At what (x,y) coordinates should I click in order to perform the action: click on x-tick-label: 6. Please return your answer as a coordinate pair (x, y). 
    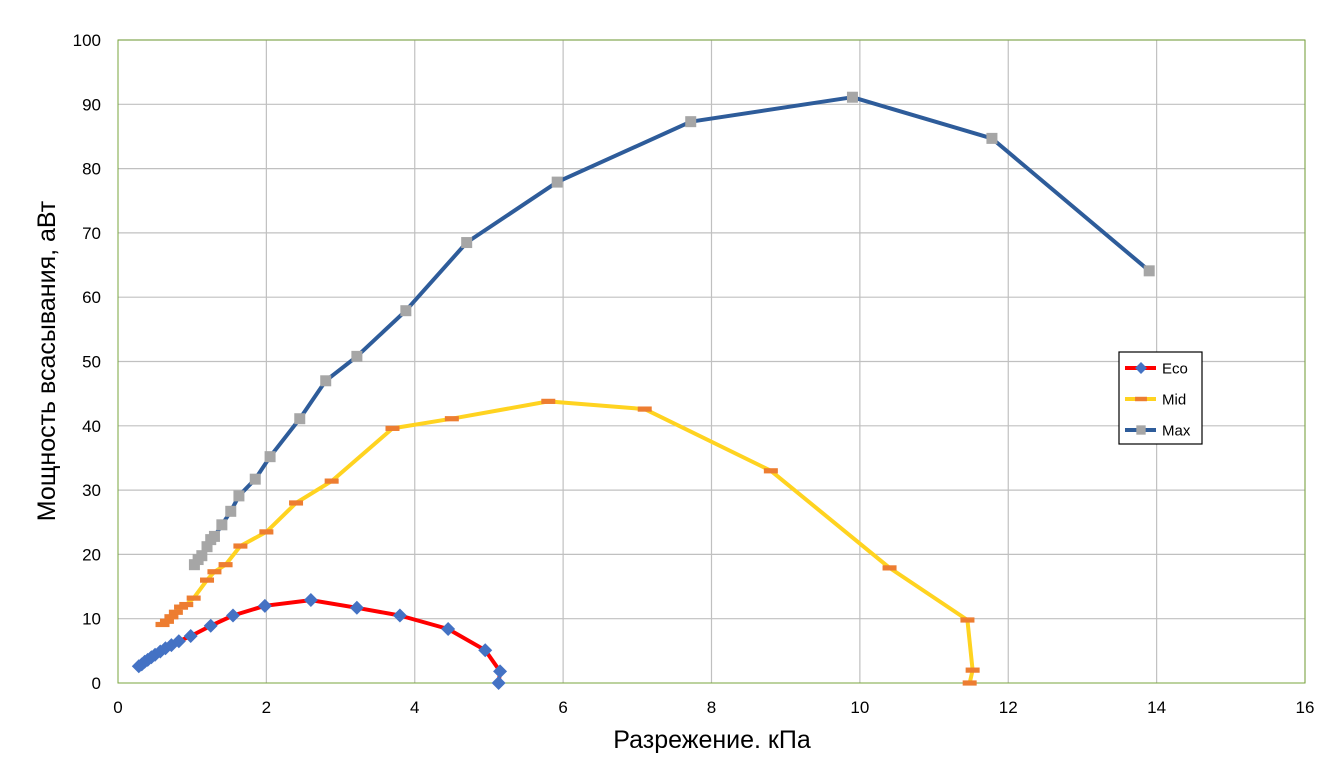
    Looking at the image, I should click on (562, 707).